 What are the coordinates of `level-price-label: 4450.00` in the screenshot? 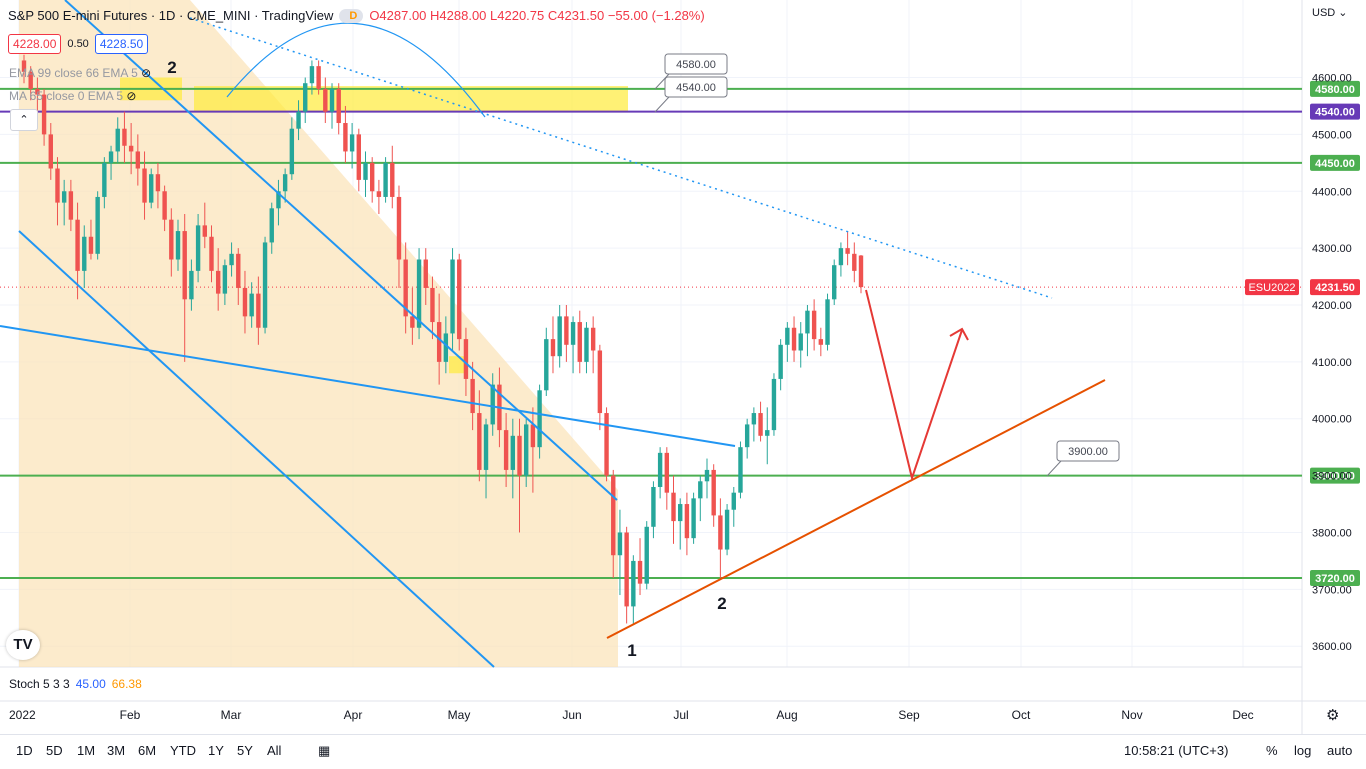 It's located at (1335, 164).